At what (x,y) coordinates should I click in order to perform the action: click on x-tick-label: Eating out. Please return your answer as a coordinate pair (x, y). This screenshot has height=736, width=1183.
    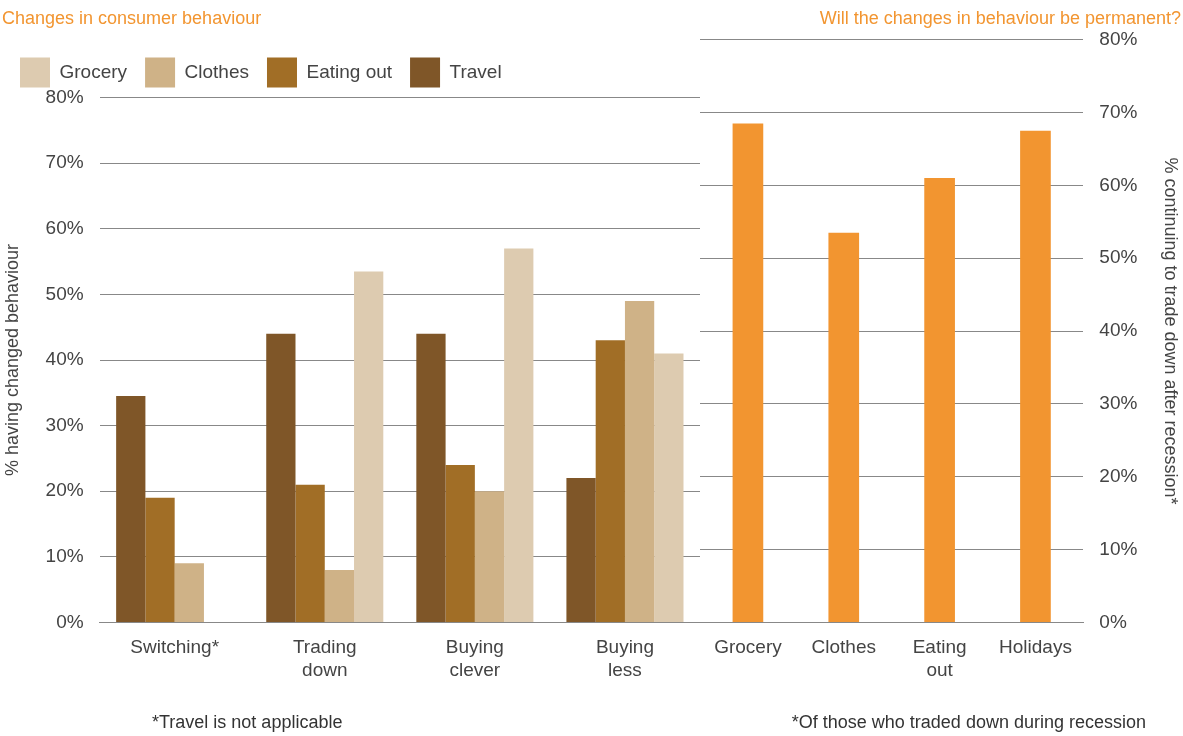
    Looking at the image, I should click on (939, 658).